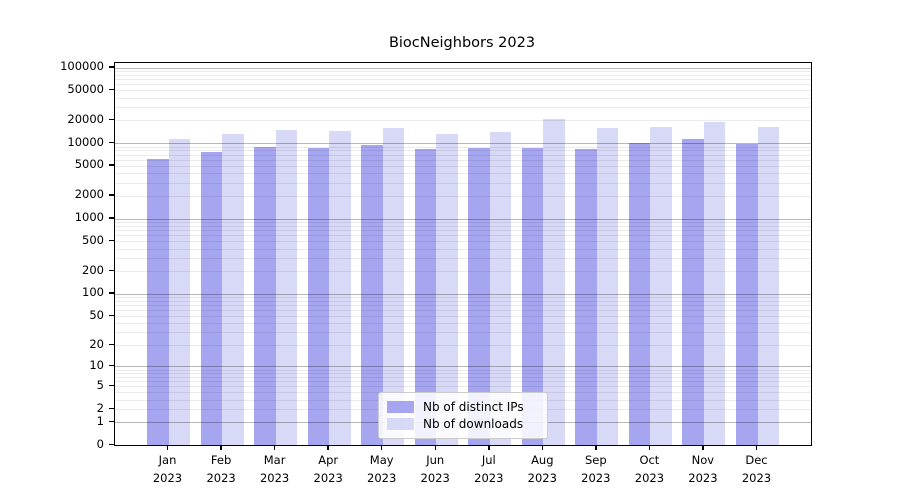 The height and width of the screenshot is (500, 900). I want to click on chart-title: BiocNeighbors 2023, so click(462, 43).